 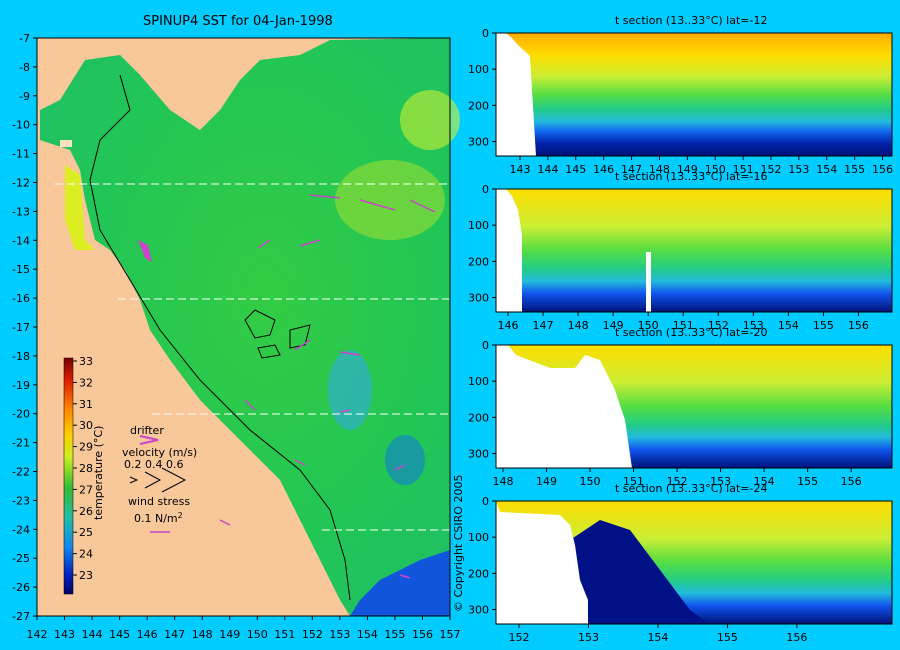 What do you see at coordinates (503, 481) in the screenshot?
I see `section-lon-tick-label: 148` at bounding box center [503, 481].